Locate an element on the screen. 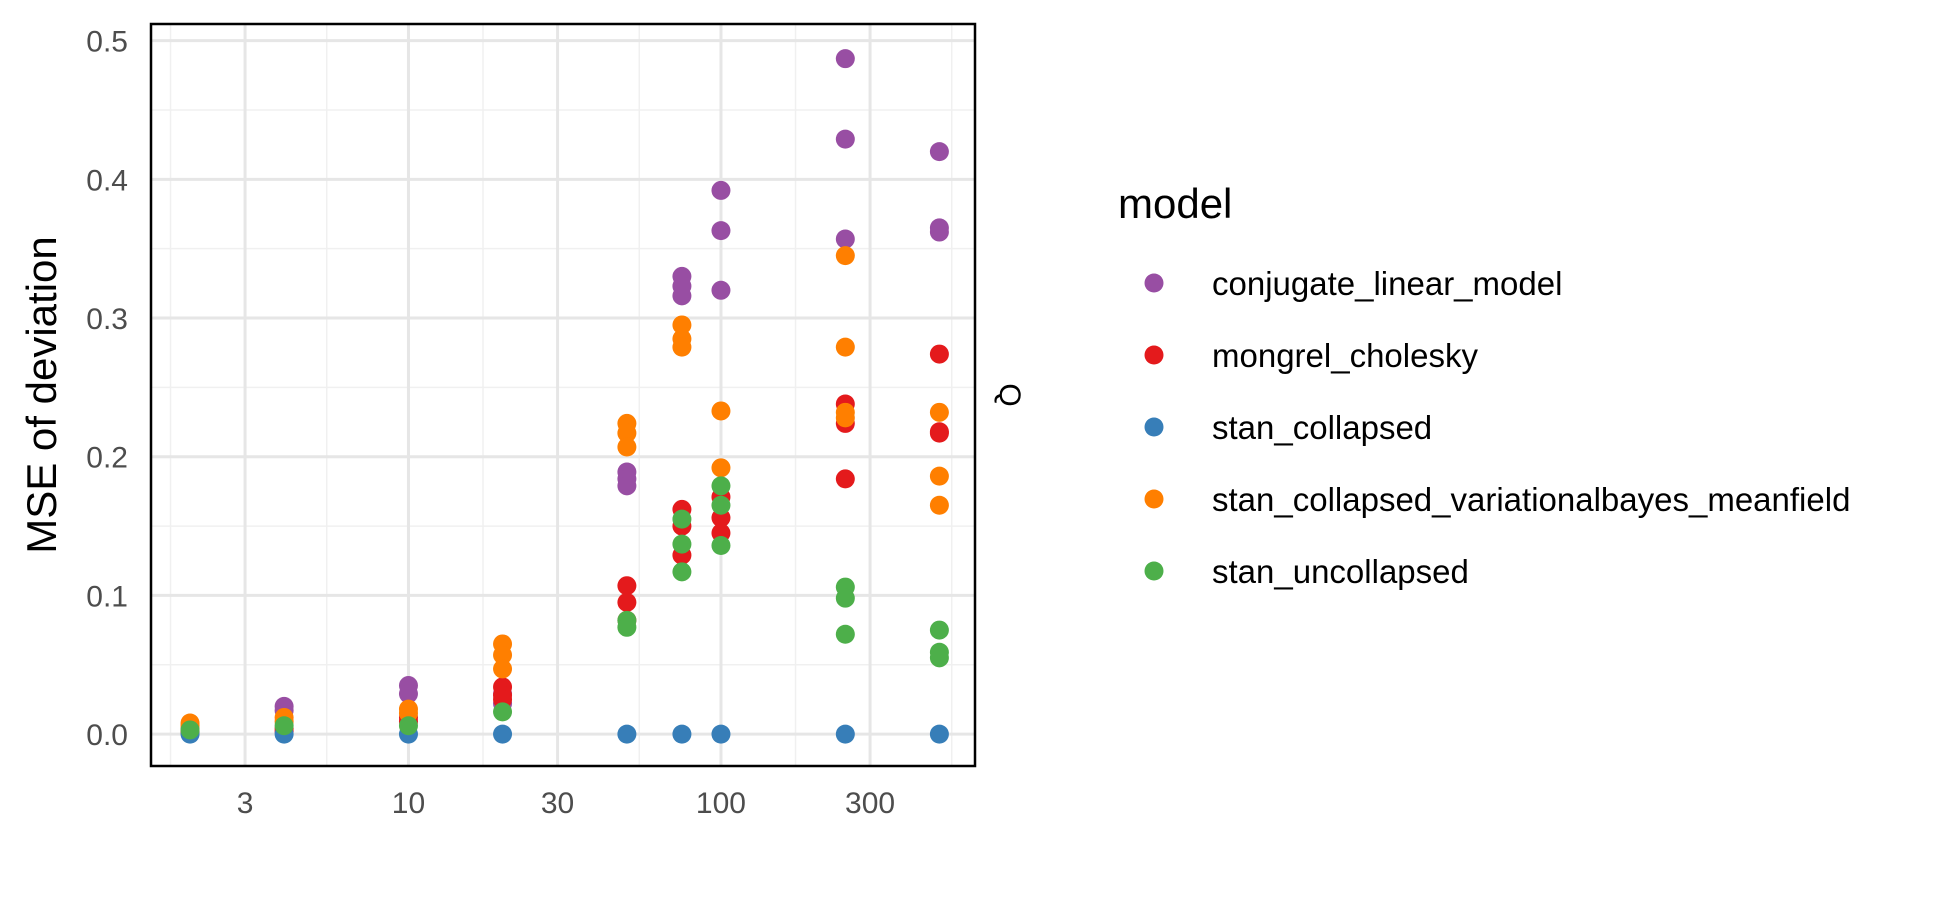 The height and width of the screenshot is (900, 1950). y-tick-label: 0.2 is located at coordinates (107, 458).